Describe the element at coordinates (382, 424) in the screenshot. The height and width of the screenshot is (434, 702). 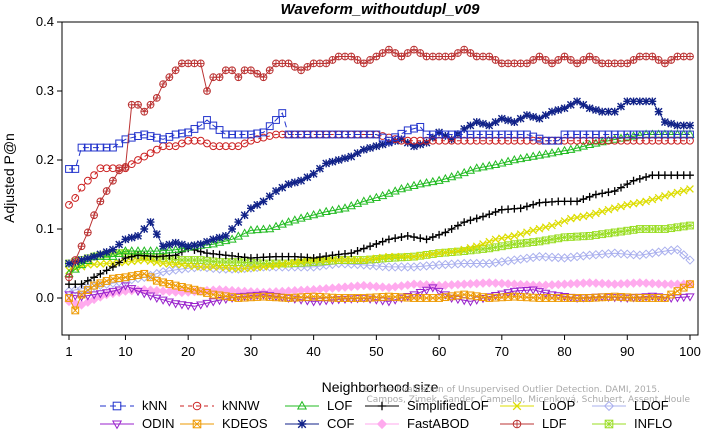
I see `legend-marker-fastabod` at that location.